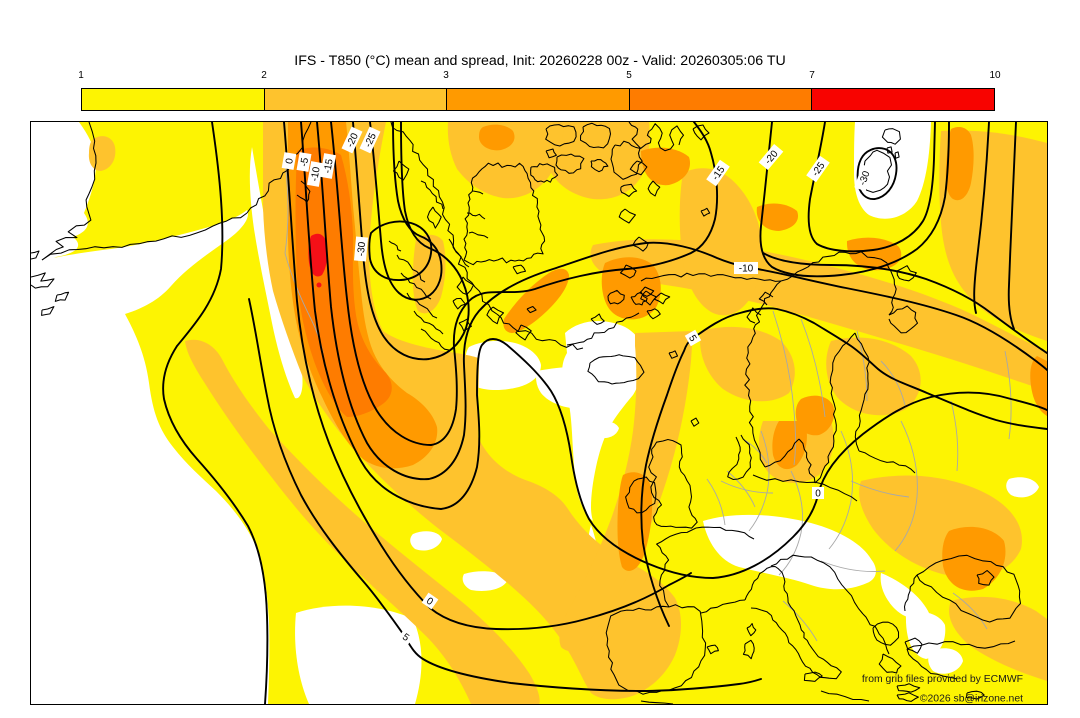 The height and width of the screenshot is (718, 1080). Describe the element at coordinates (305, 161) in the screenshot. I see `svg-text: -5` at that location.